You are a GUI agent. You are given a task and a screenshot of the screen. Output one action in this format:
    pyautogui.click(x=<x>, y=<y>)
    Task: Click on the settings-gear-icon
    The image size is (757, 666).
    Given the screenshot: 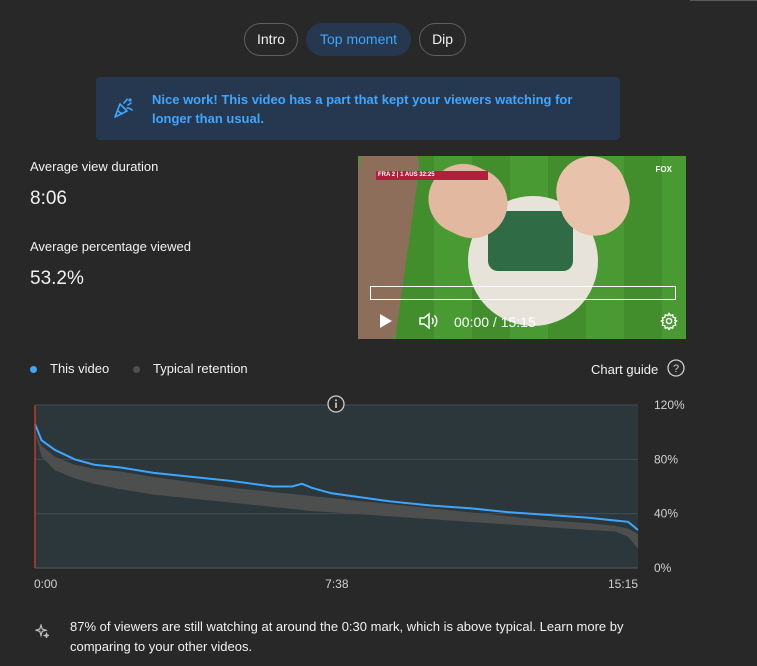 What is the action you would take?
    pyautogui.click(x=669, y=323)
    